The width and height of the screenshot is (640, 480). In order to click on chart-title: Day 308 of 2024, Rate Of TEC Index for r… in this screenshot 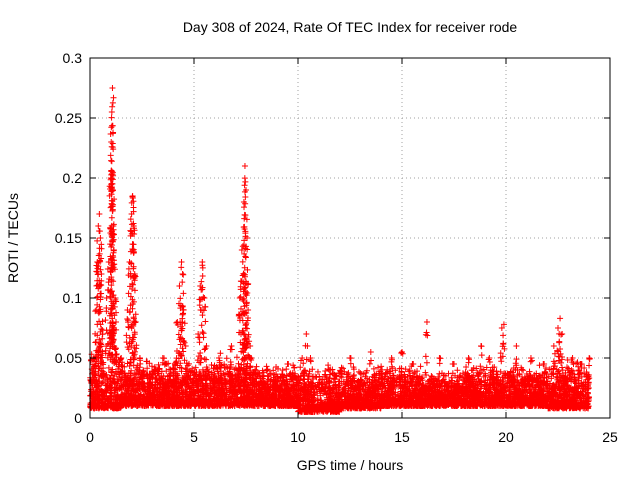, I will do `click(350, 27)`.